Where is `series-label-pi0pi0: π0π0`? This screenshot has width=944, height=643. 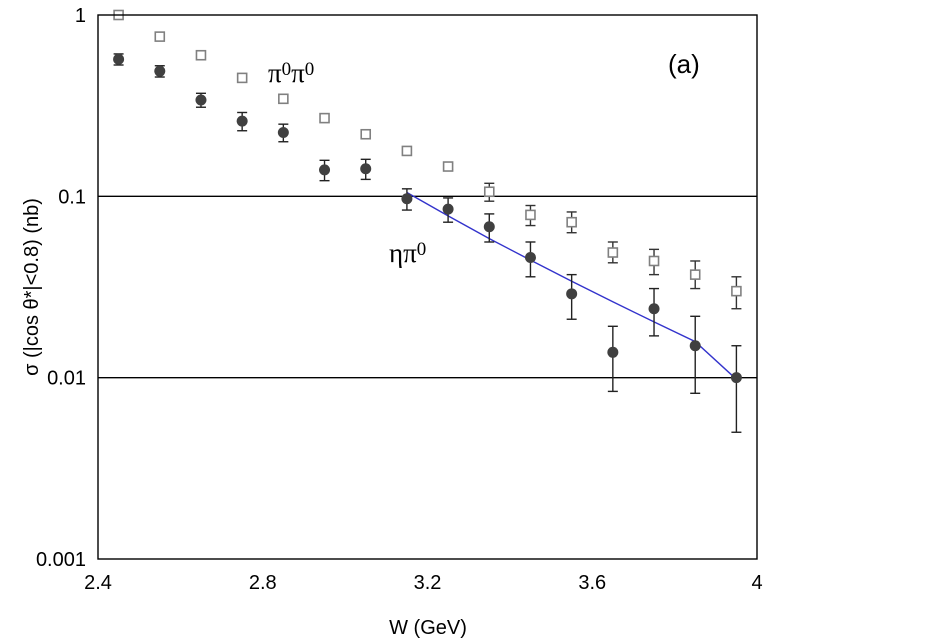 series-label-pi0pi0: π0π0 is located at coordinates (291, 73).